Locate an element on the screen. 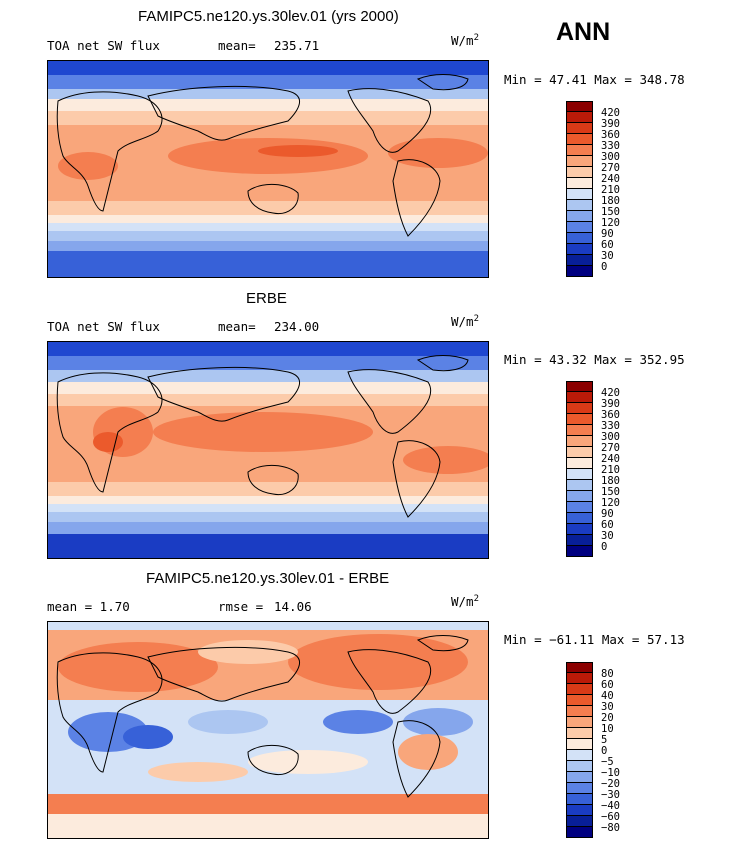 The image size is (733, 852). panel-2-tick: 180 is located at coordinates (610, 481).